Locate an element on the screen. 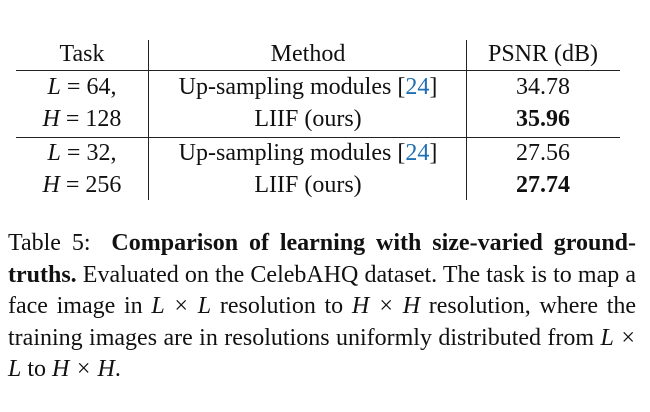  psnr-column-rule is located at coordinates (466, 120).